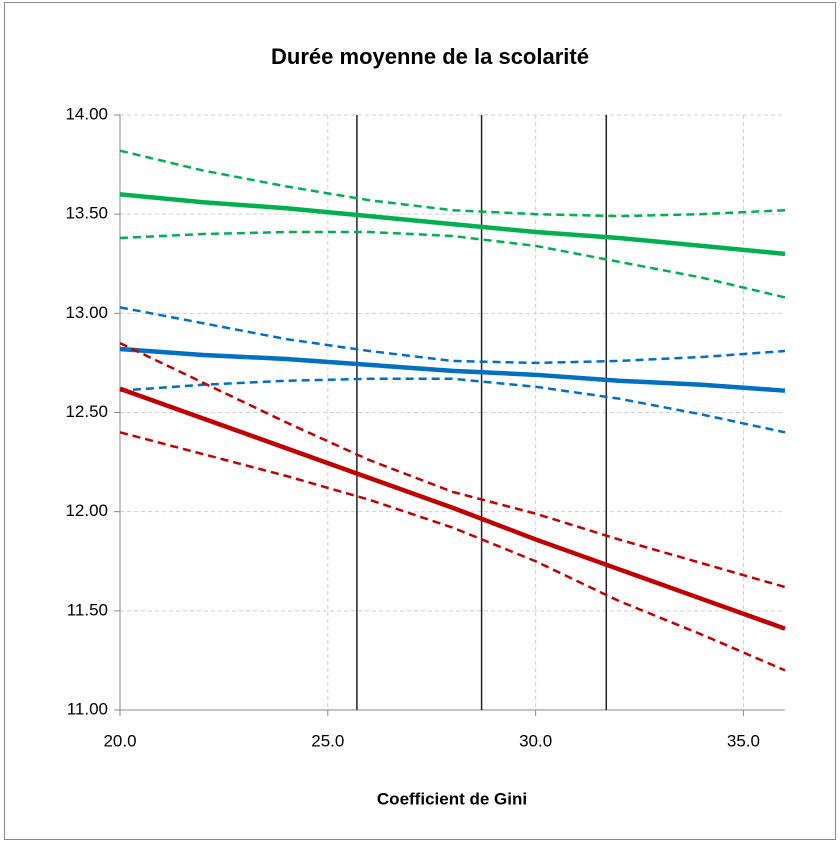 Image resolution: width=840 pixels, height=842 pixels. Describe the element at coordinates (86, 113) in the screenshot. I see `y-tick-label: 14.00` at that location.